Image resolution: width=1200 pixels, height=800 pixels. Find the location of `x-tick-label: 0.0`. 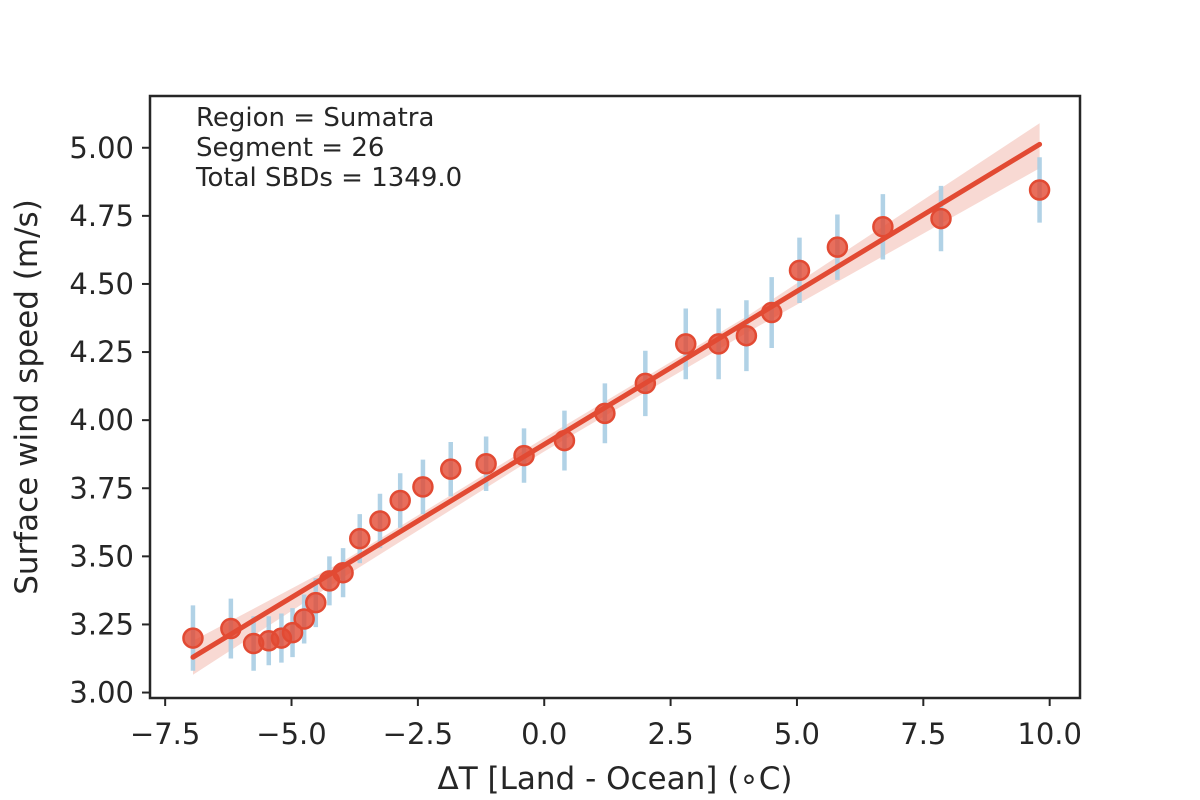

x-tick-label: 0.0 is located at coordinates (544, 734).